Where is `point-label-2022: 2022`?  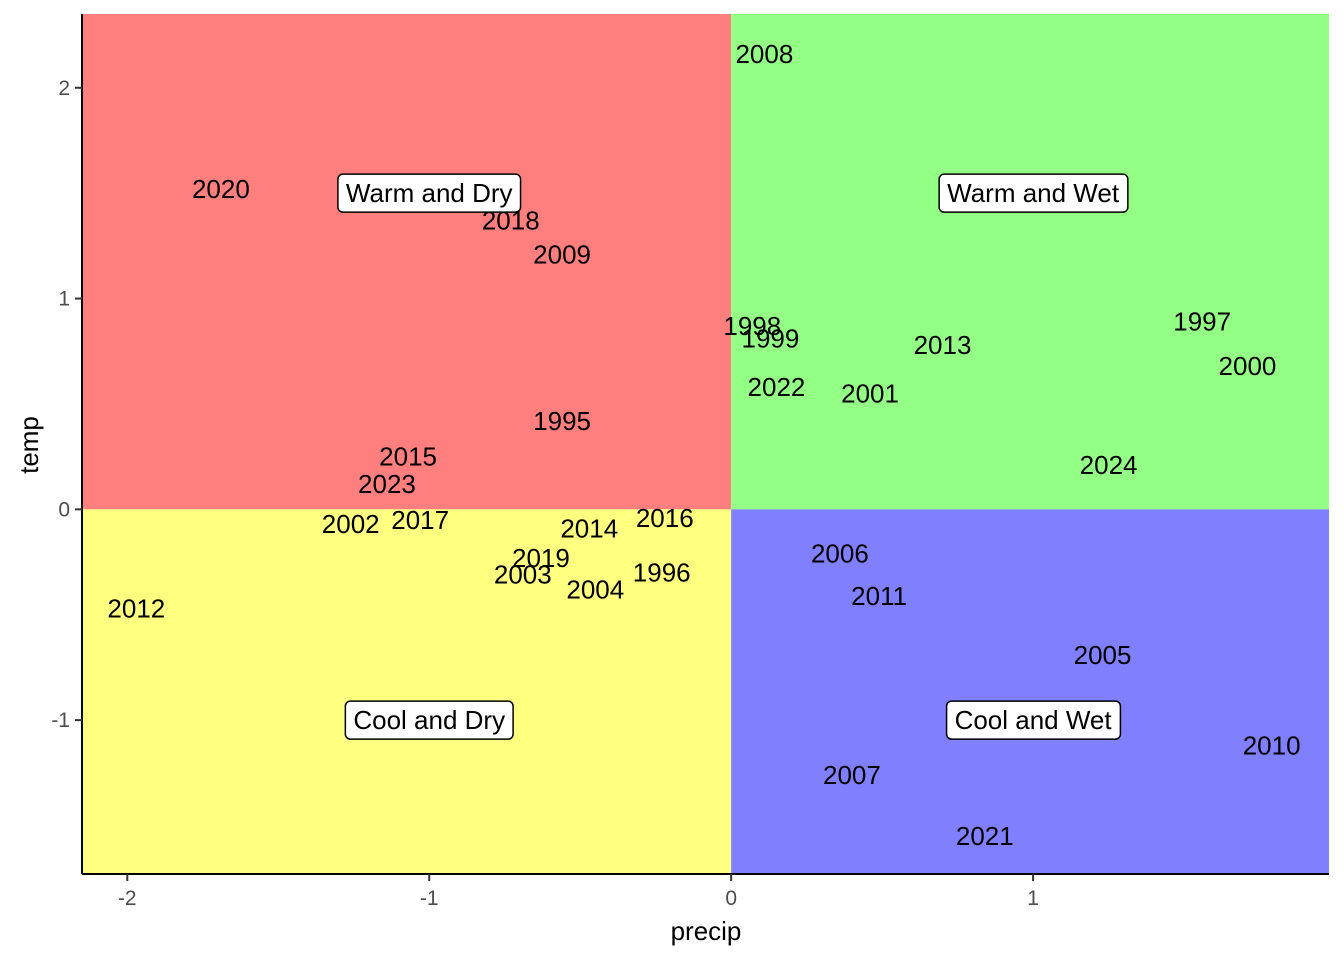 point-label-2022: 2022 is located at coordinates (777, 387).